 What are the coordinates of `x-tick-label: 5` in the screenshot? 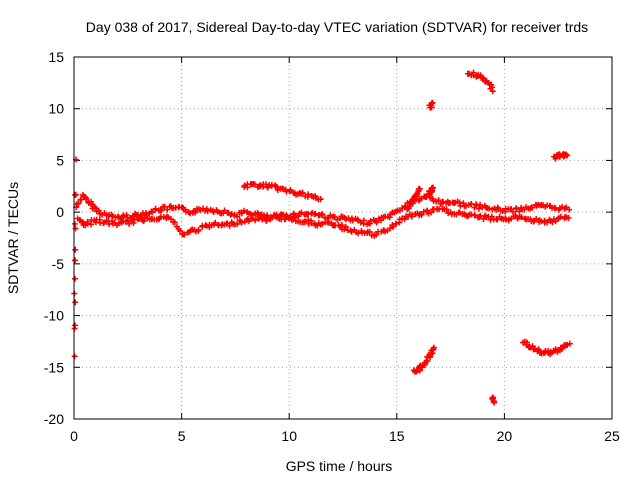 It's located at (182, 436).